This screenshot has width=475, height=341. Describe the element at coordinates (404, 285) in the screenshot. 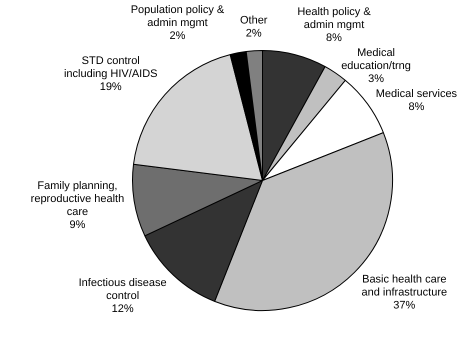

I see `slice-label: Basic health care and infrastructure` at that location.